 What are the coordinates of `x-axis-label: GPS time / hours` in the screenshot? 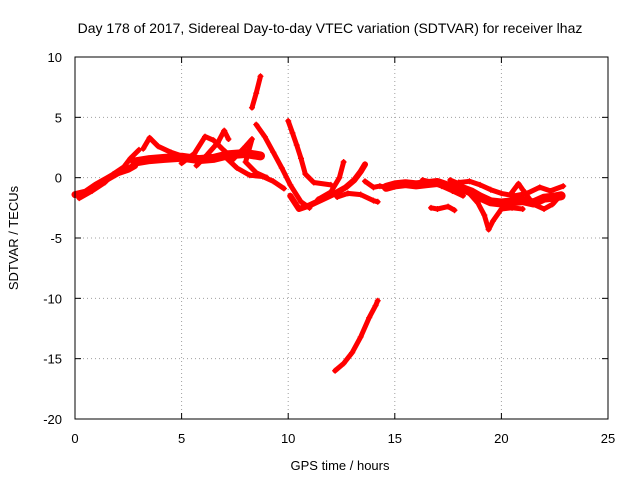 It's located at (340, 465).